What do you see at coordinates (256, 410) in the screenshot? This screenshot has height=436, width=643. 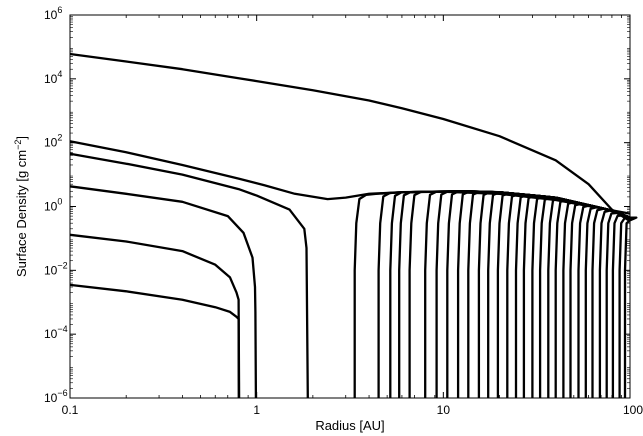 I see `x-tick-label: 1` at bounding box center [256, 410].